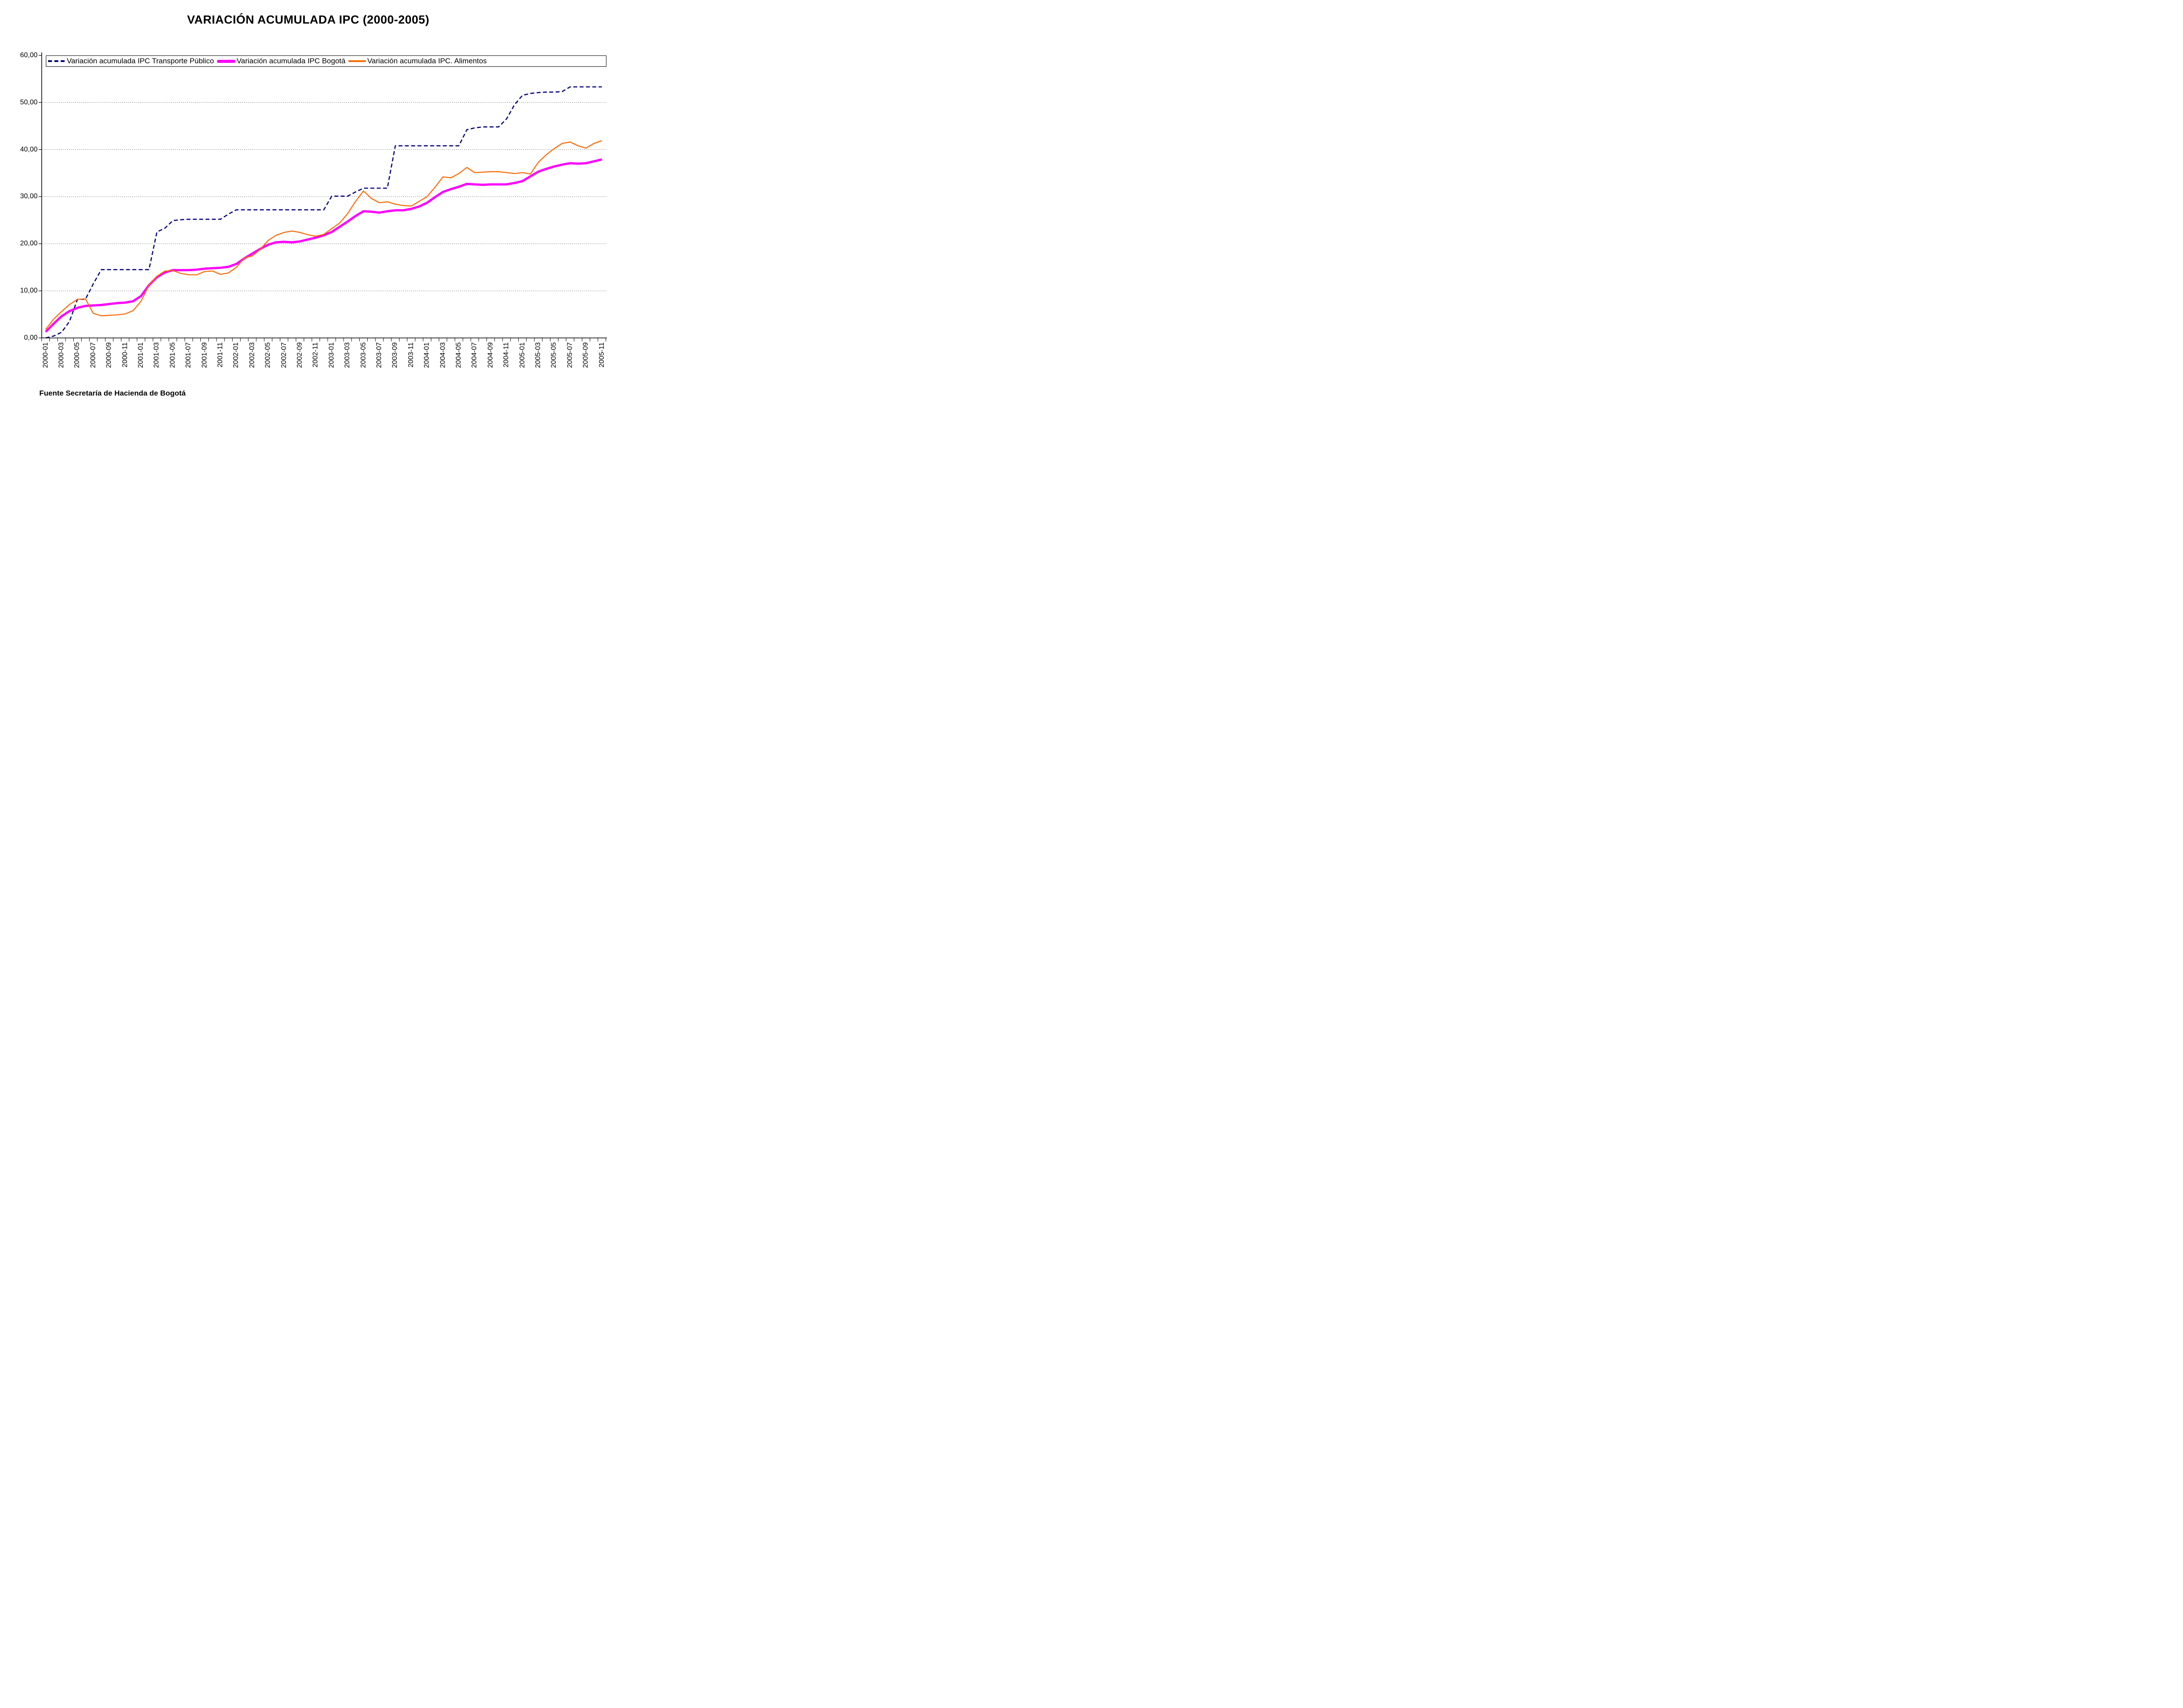 This screenshot has height=1708, width=2183. I want to click on x-axis-tick-label: 2001-01, so click(141, 355).